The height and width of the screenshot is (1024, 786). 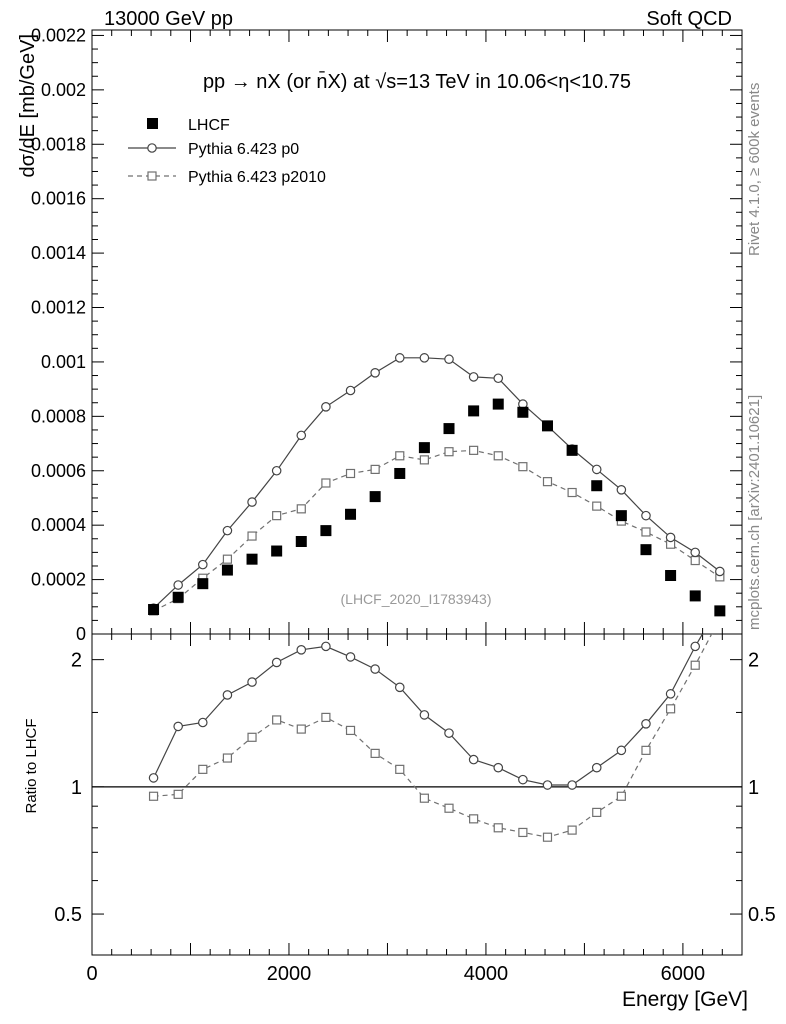 I want to click on ratio-data-marks, so click(x=430, y=738).